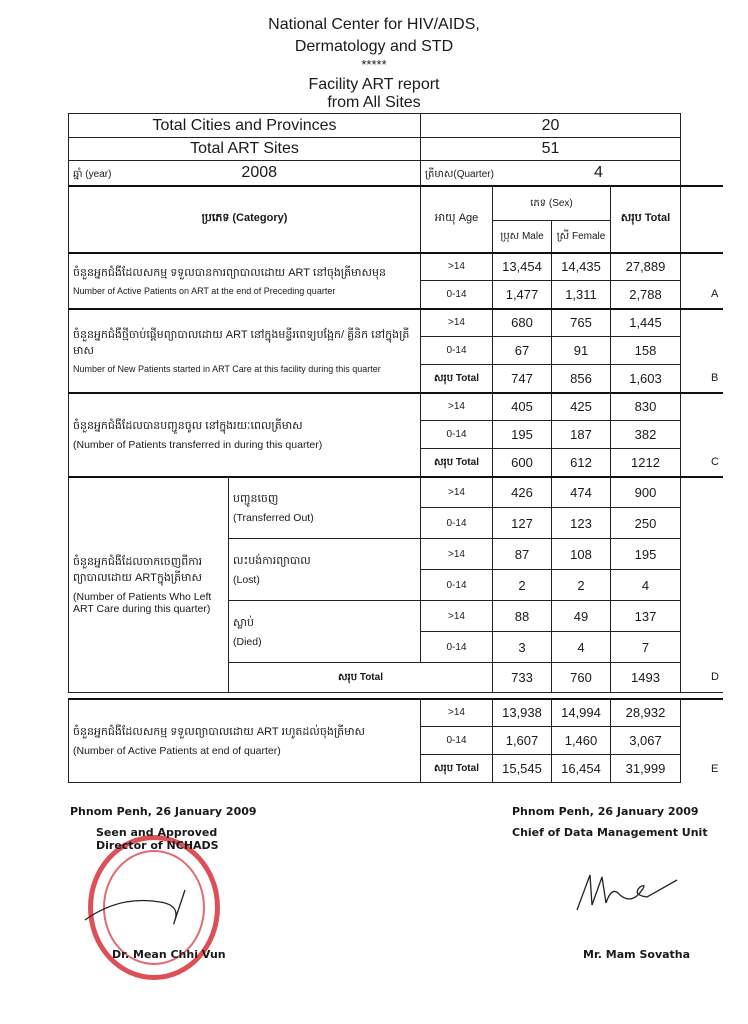 The image size is (748, 1024). Describe the element at coordinates (244, 125) in the screenshot. I see `cities-label: Total Cities and Provinces` at that location.